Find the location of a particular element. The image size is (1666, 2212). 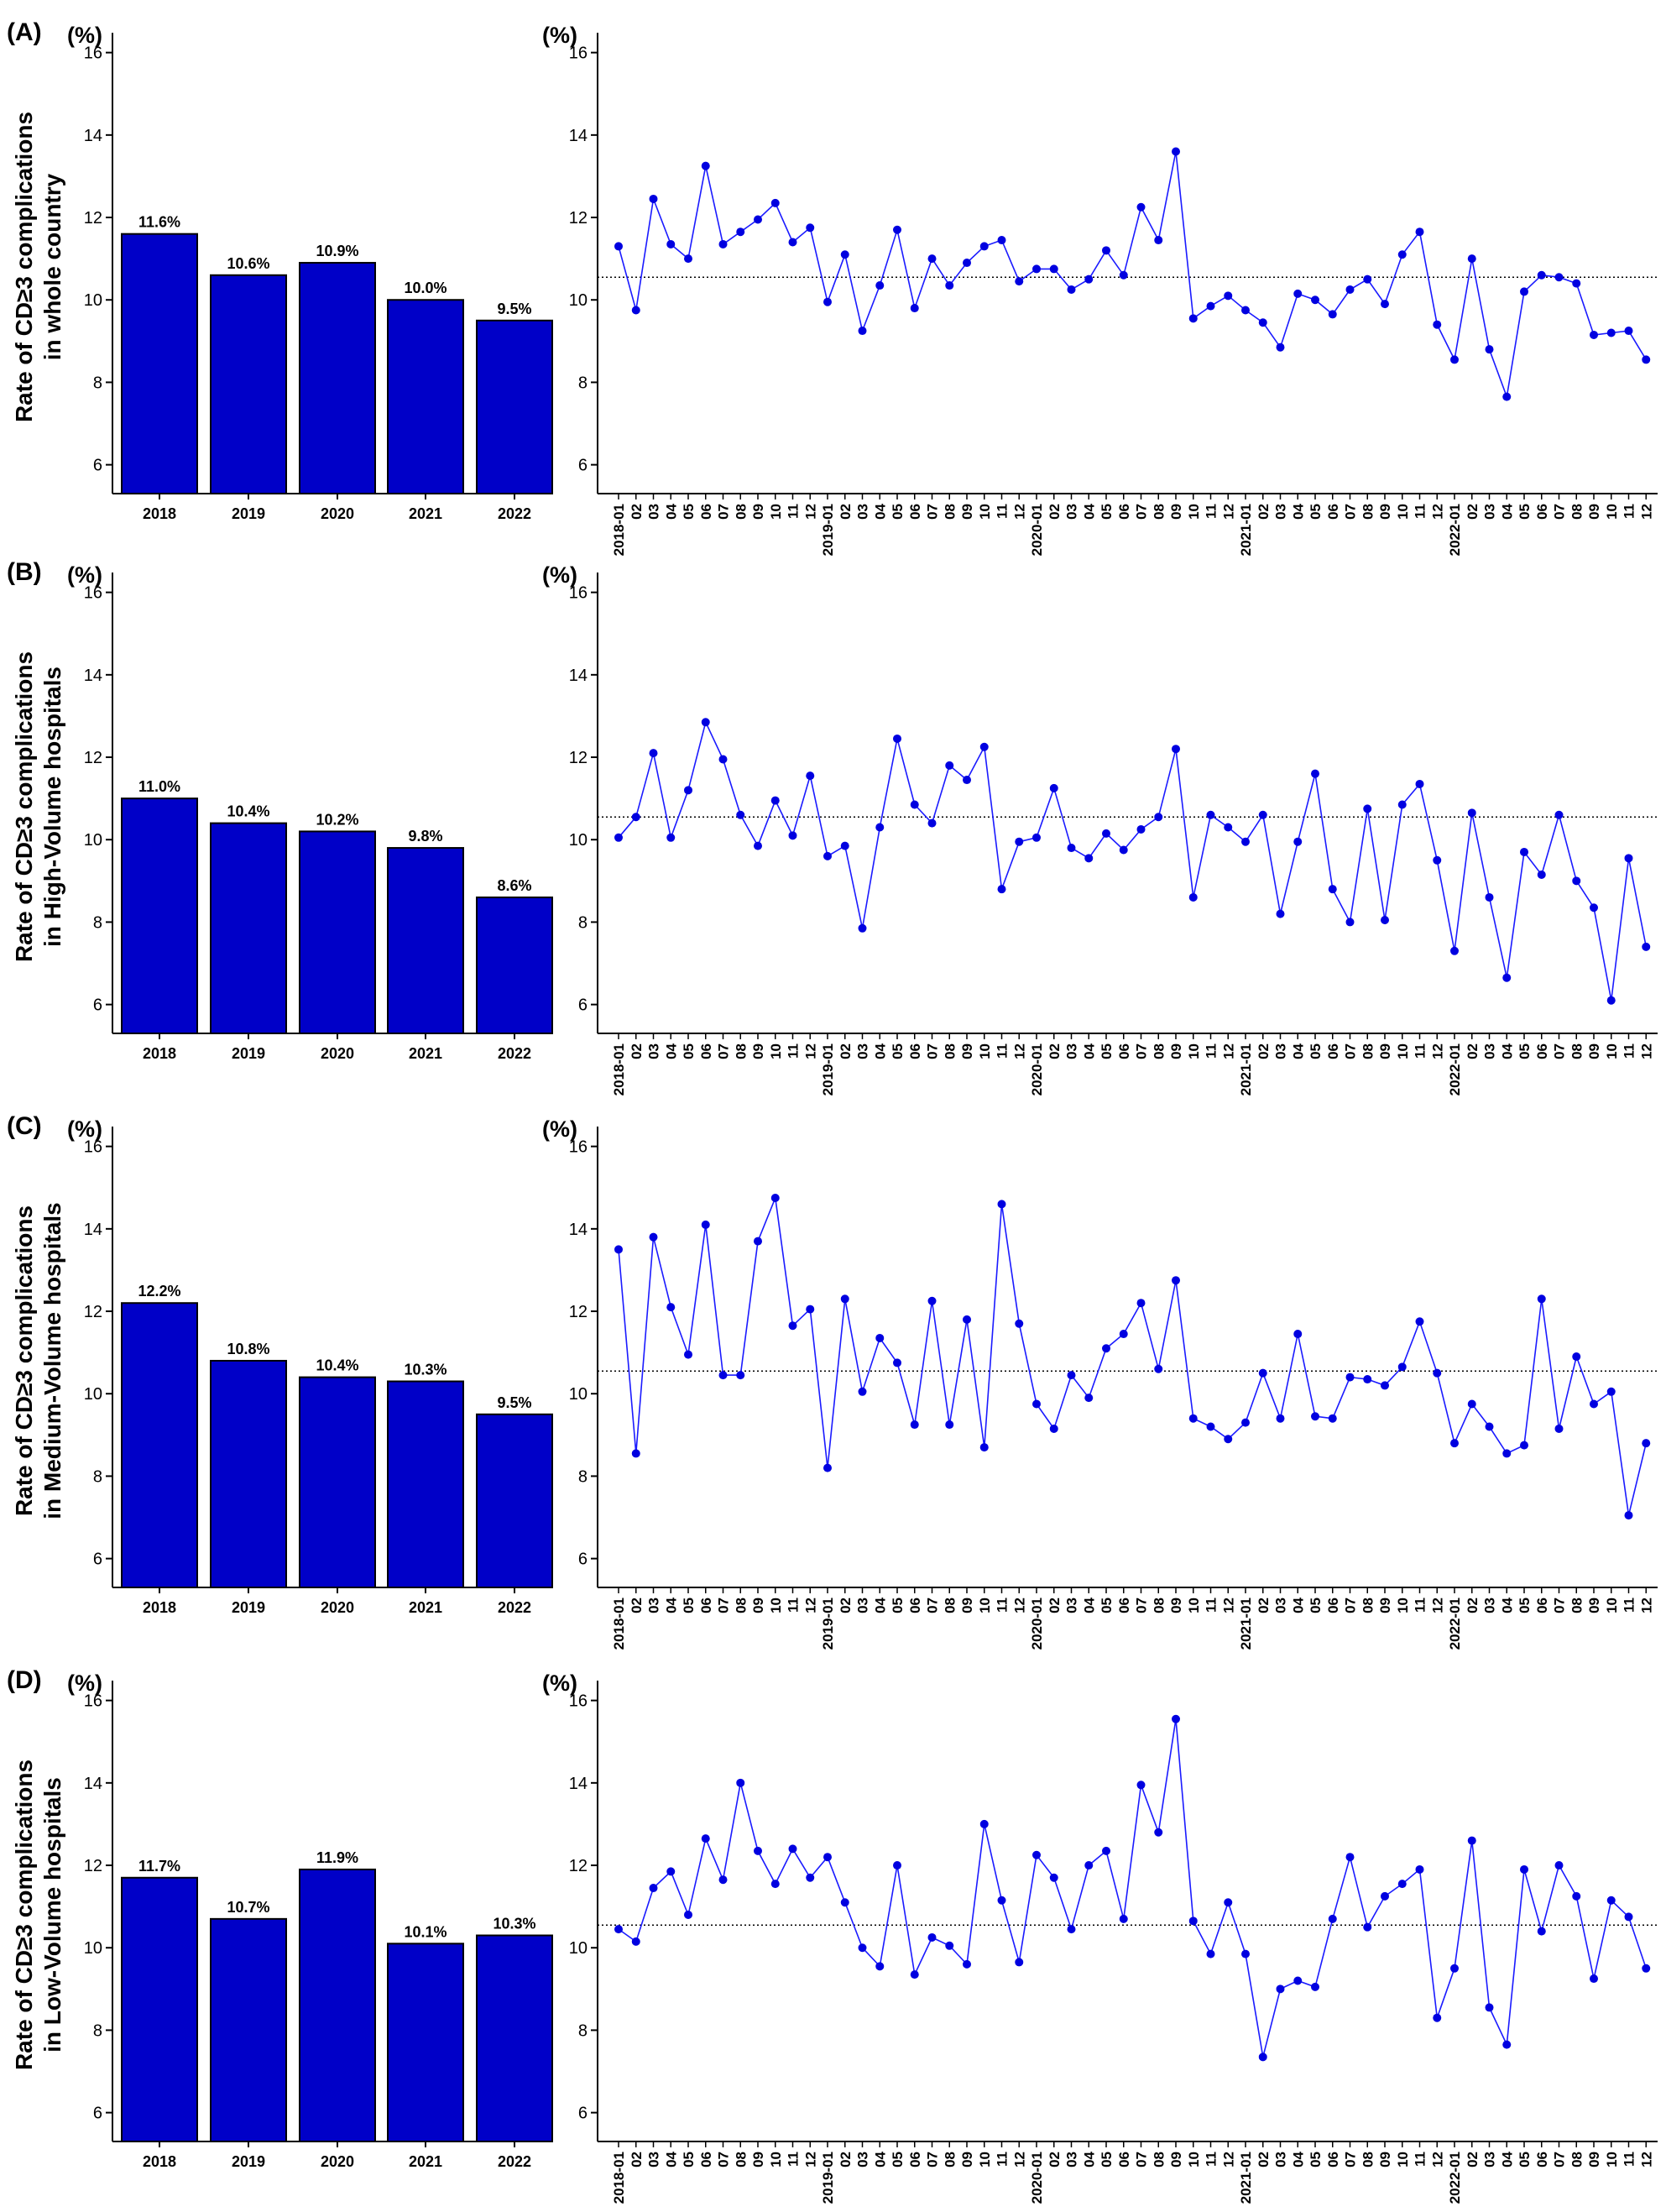

bar-category-label: 2019 is located at coordinates (249, 1608).